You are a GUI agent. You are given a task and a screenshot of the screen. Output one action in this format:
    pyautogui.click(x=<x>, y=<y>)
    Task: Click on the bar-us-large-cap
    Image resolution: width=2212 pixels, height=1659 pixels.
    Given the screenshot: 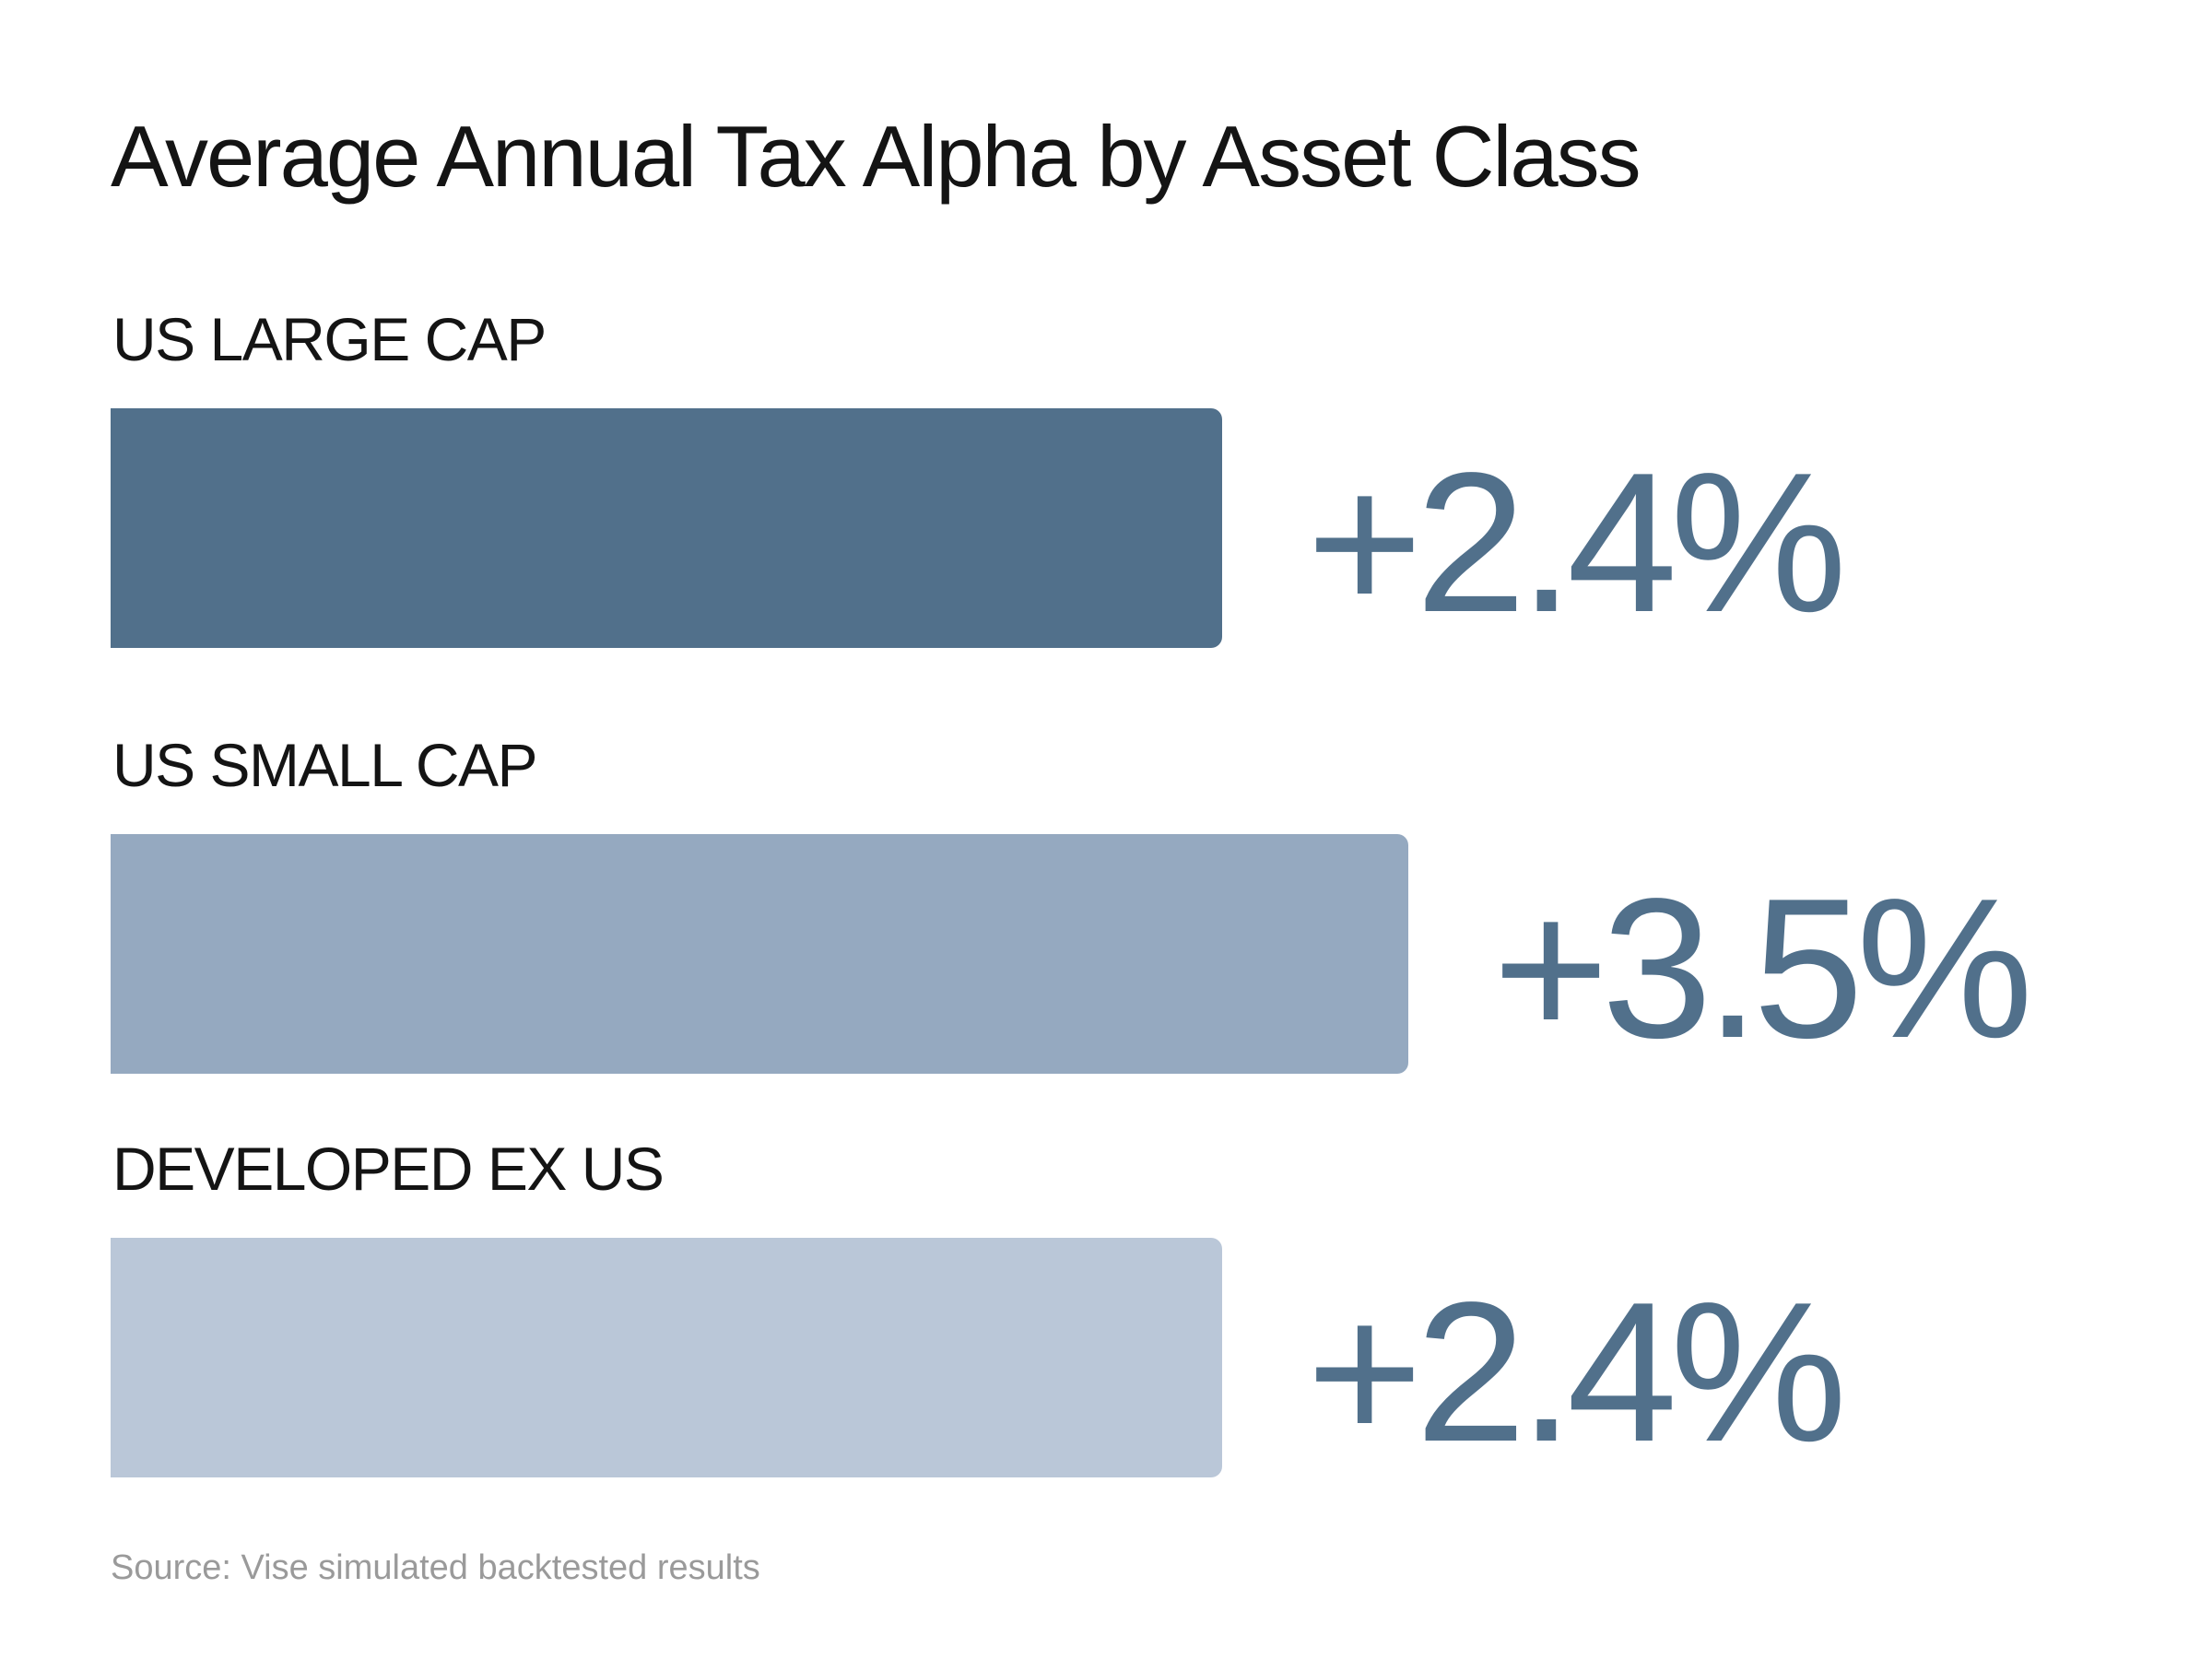 What is the action you would take?
    pyautogui.click(x=666, y=528)
    